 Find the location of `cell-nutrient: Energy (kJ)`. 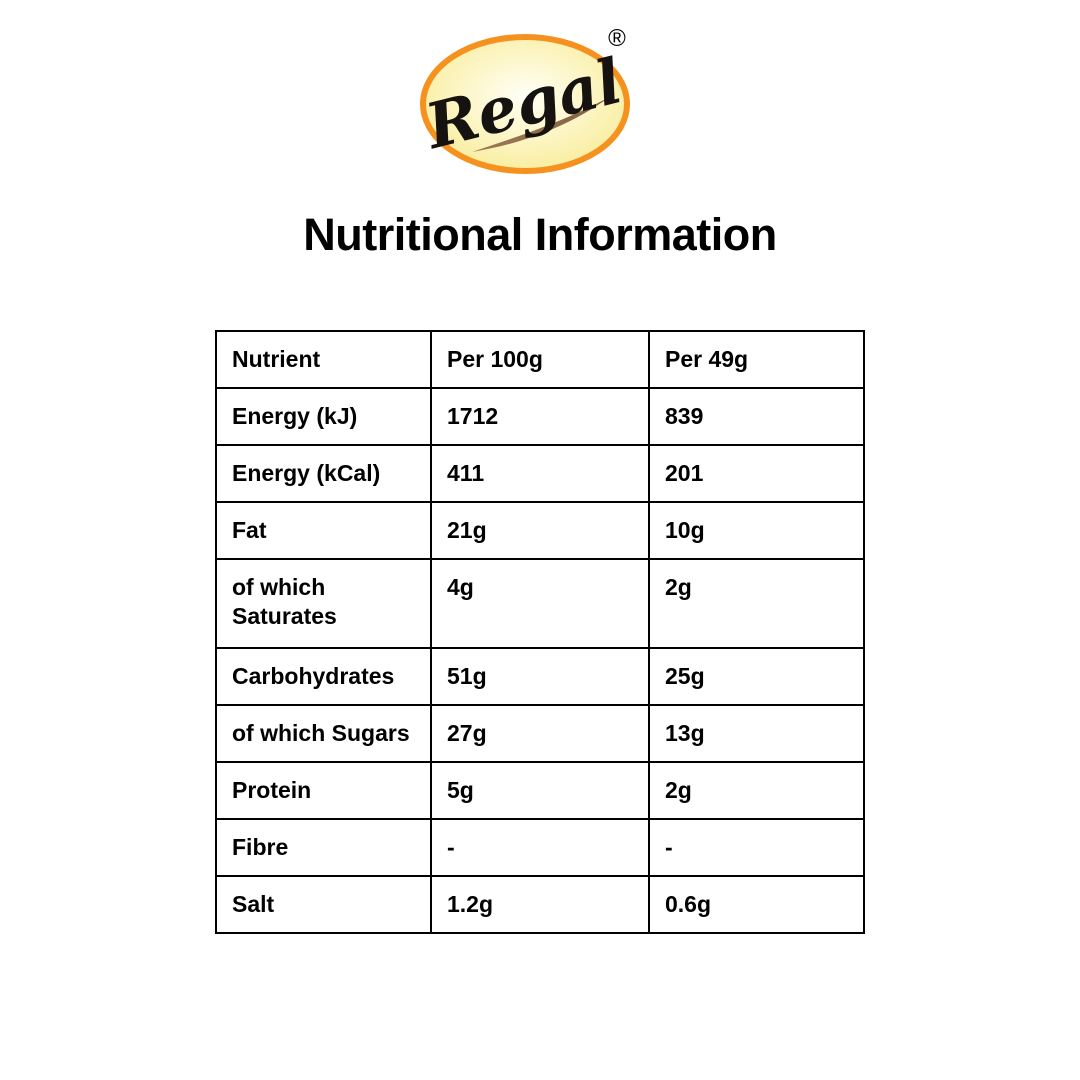

cell-nutrient: Energy (kJ) is located at coordinates (323, 416).